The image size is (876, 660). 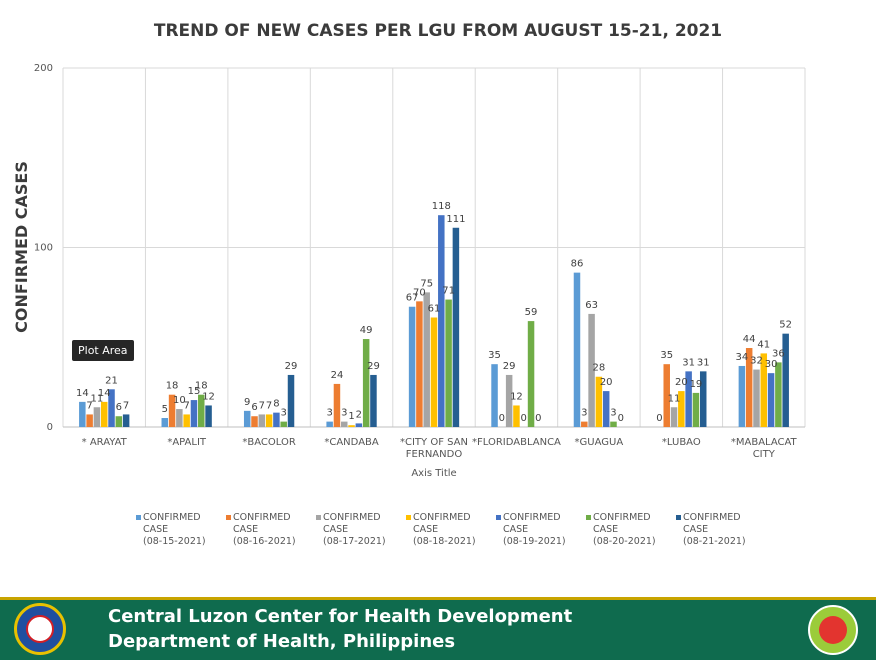 What do you see at coordinates (434, 454) in the screenshot?
I see `x-tick-label: FERNANDO` at bounding box center [434, 454].